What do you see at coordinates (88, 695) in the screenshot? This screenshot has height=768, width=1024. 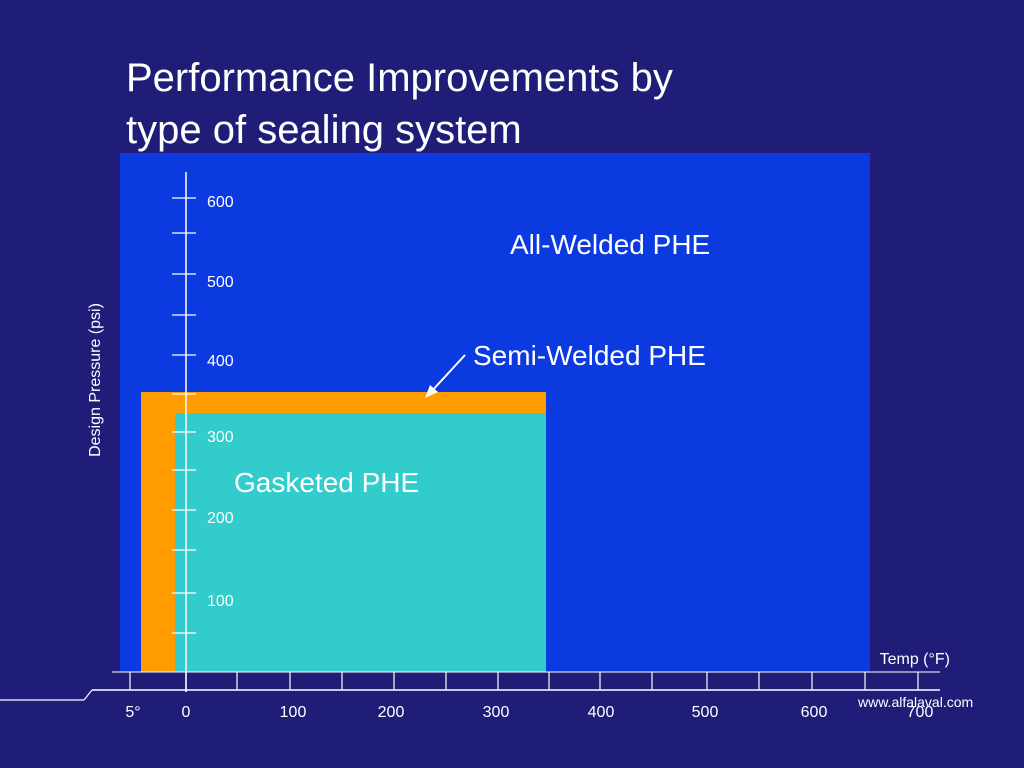 I see `x-axis-left-bend` at bounding box center [88, 695].